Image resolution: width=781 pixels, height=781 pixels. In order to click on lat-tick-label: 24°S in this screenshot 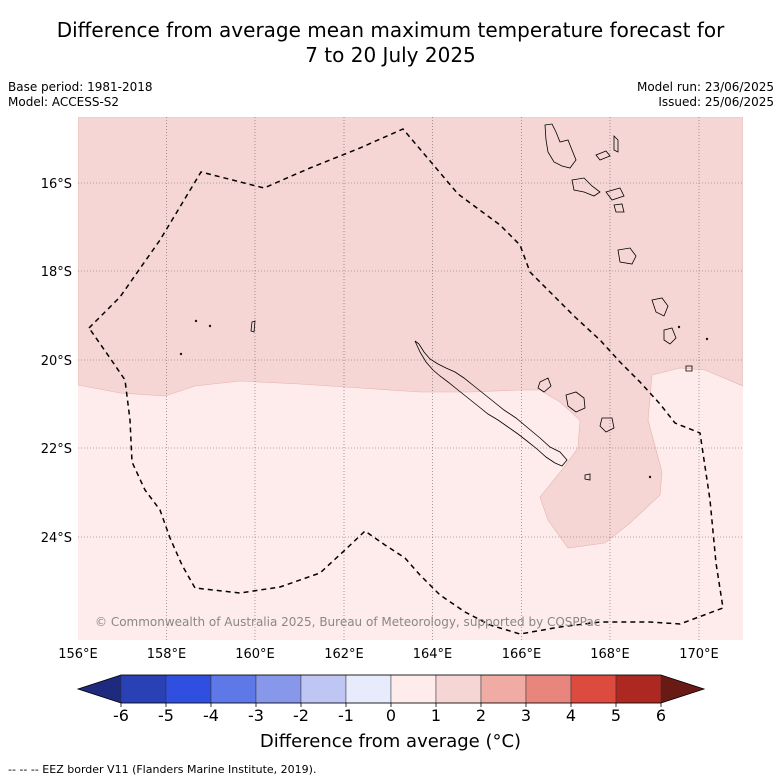, I will do `click(56, 538)`.